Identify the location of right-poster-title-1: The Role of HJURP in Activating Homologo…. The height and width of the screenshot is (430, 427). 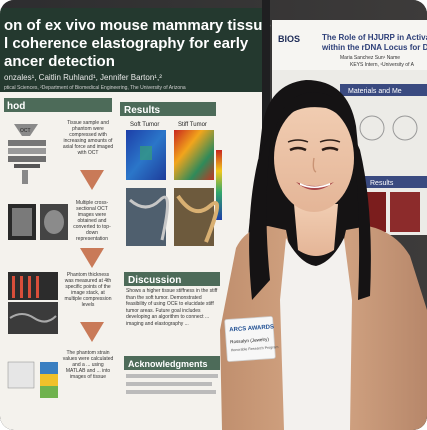
(374, 37).